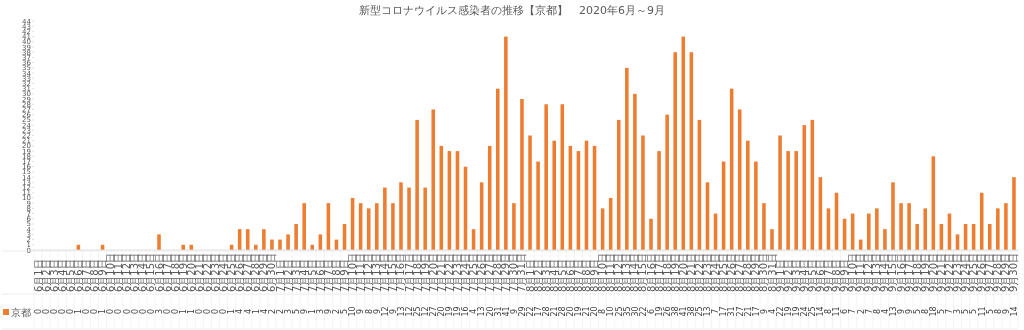 The image size is (1024, 330). Describe the element at coordinates (676, 311) in the screenshot. I see `data-label: 38` at that location.